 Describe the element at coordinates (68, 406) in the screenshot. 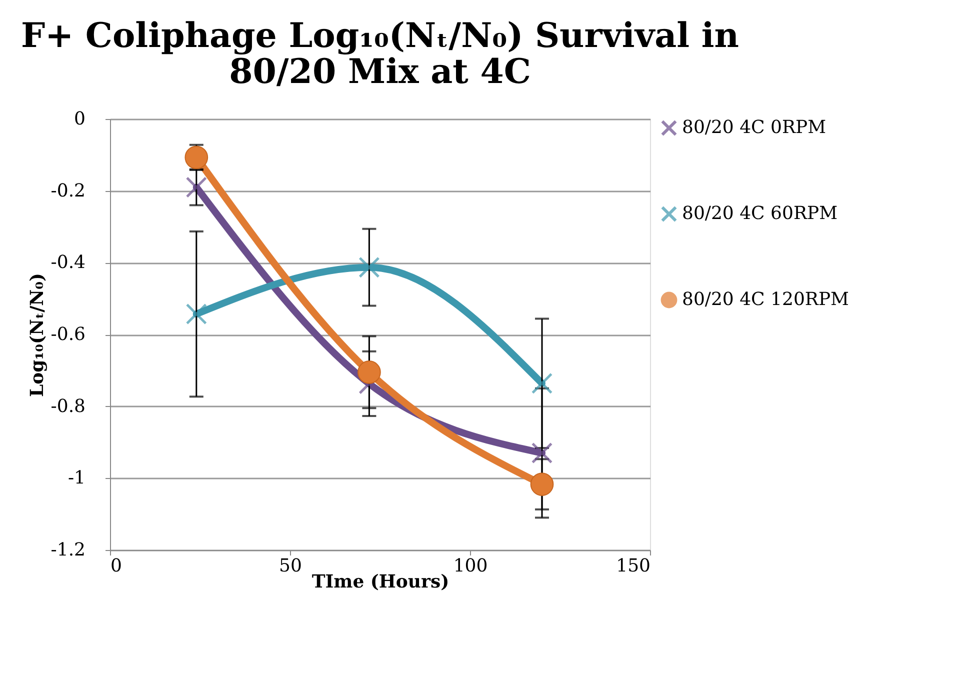

I see `y-tick-label: -0.8` at that location.